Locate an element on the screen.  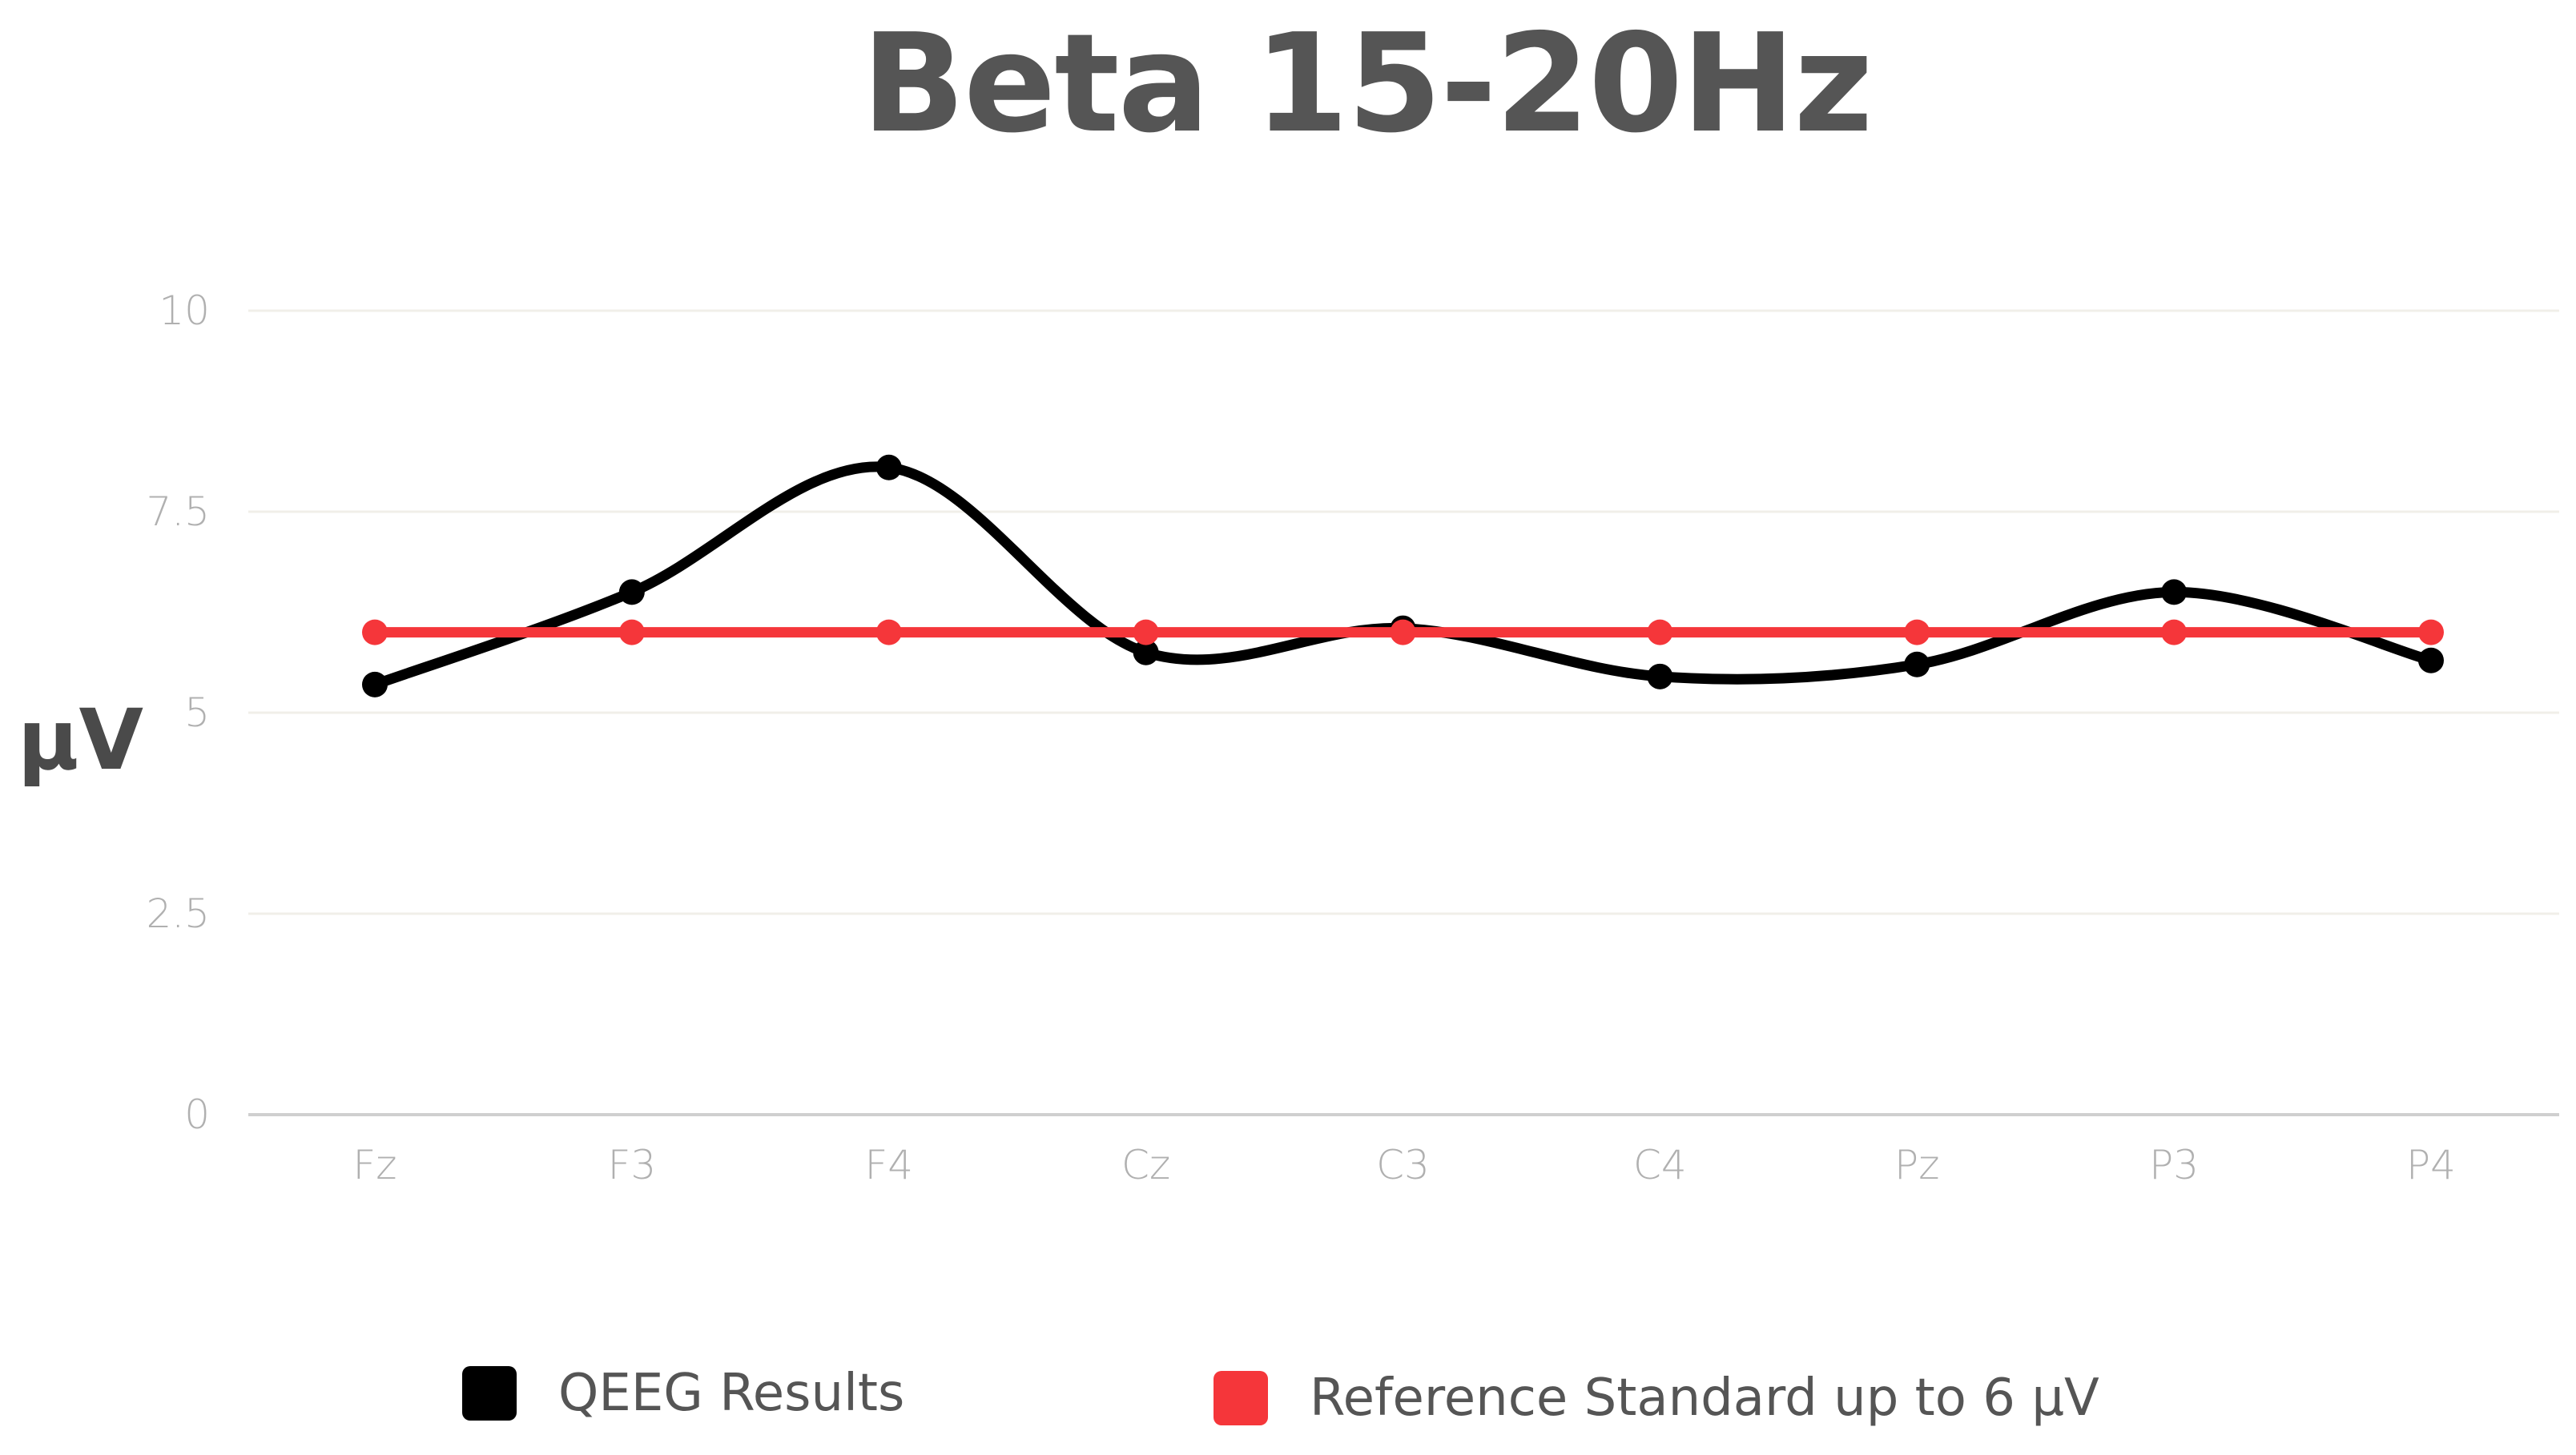
data-point-qeeg-results-p4 is located at coordinates (2431, 660).